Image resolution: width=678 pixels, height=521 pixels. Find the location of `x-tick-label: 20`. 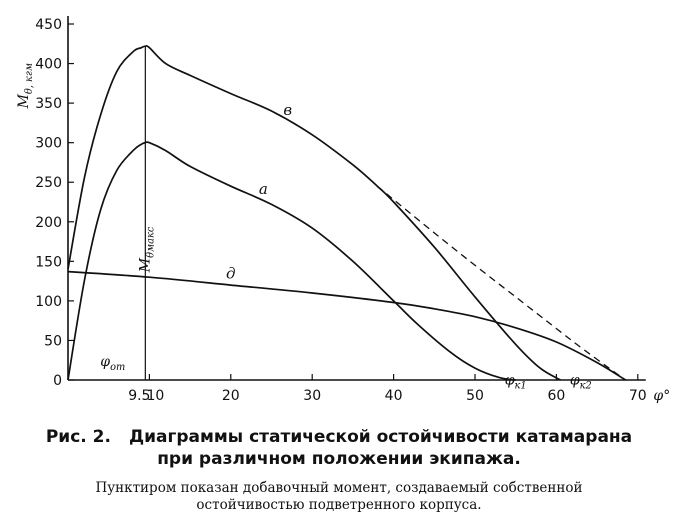

x-tick-label: 20 is located at coordinates (231, 396).